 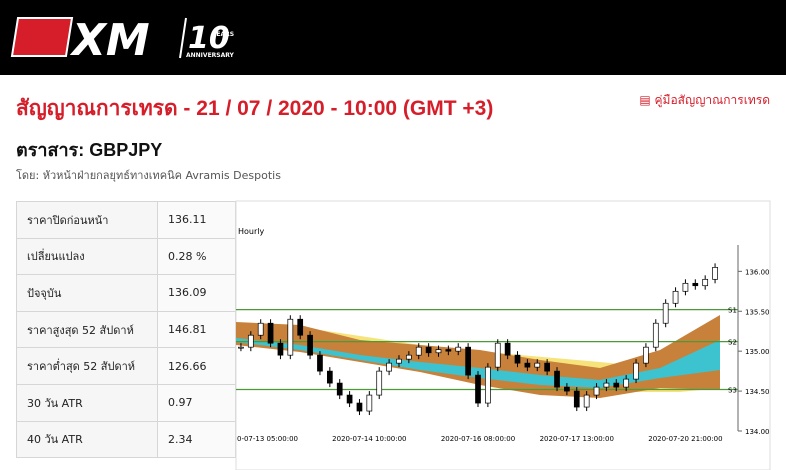 I want to click on level-label: S1, so click(x=732, y=311).